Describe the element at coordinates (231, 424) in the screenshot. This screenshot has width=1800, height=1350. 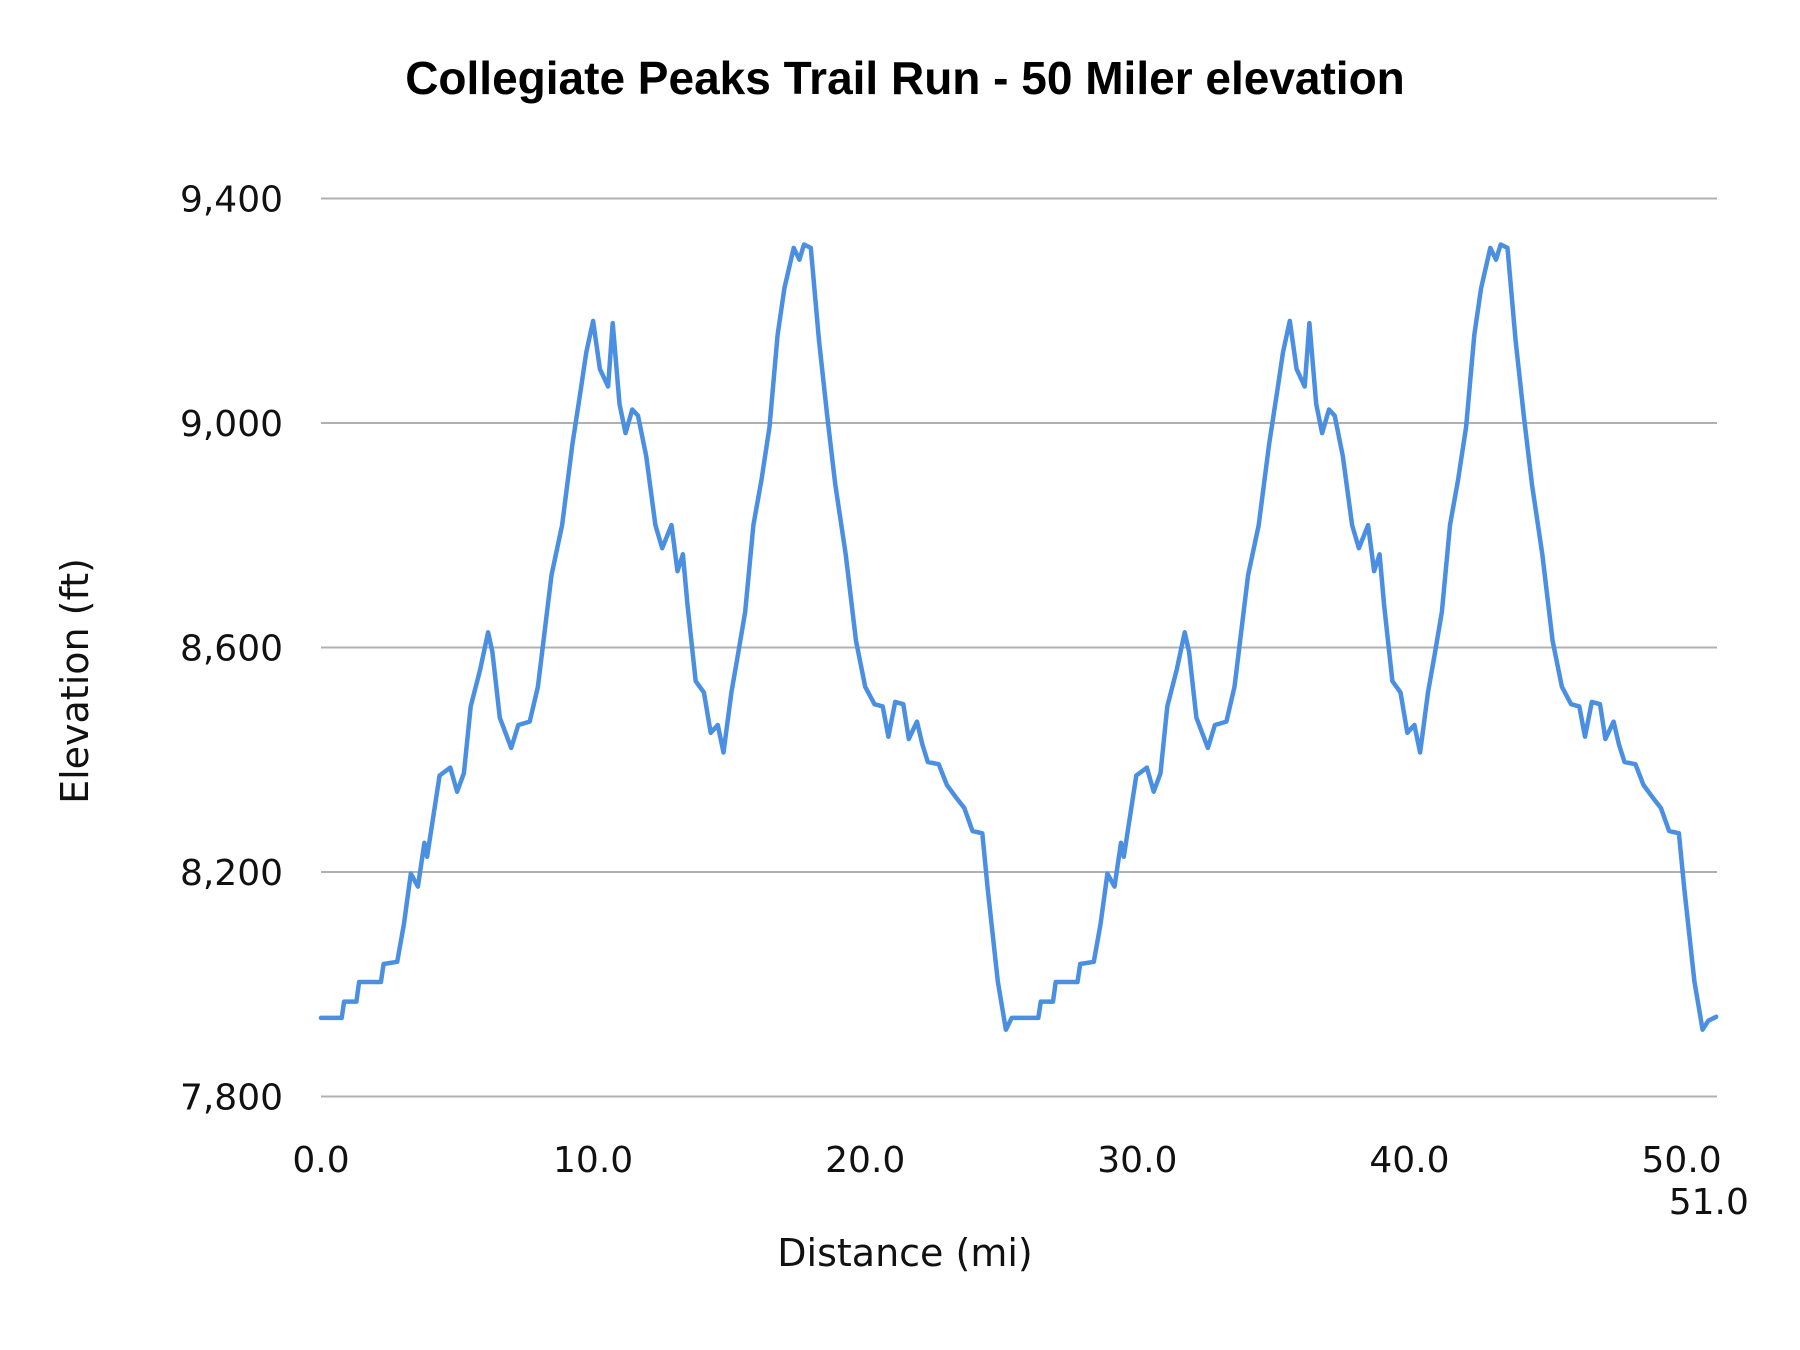
I see `y-tick-label: 9,000` at that location.